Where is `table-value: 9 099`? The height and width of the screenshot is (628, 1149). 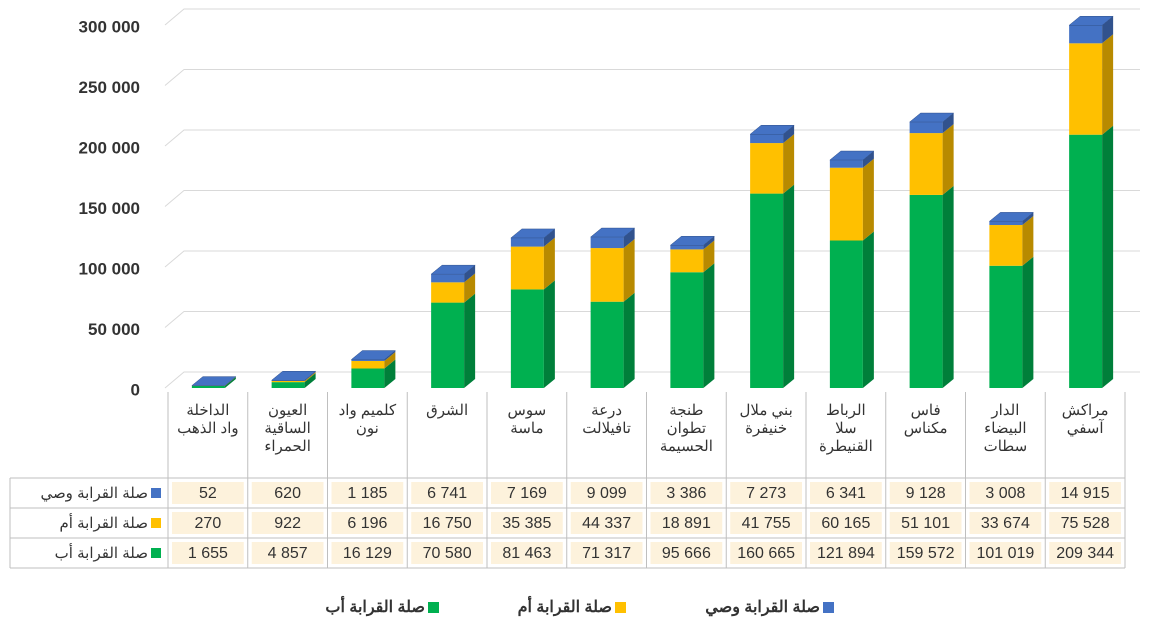
table-value: 9 099 is located at coordinates (607, 493).